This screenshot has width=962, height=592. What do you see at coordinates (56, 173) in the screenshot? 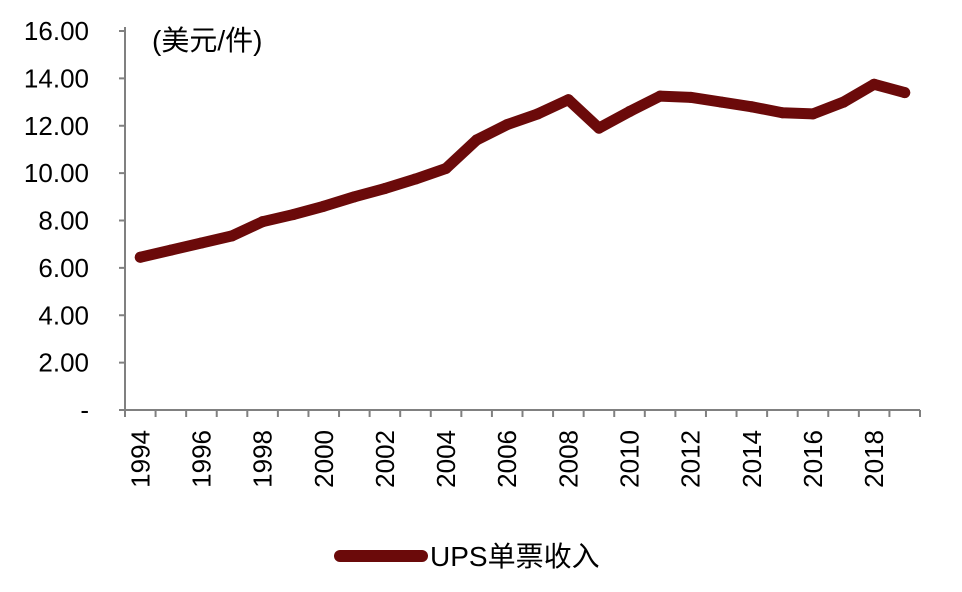
I see `y-tick-label: 10.00` at bounding box center [56, 173].